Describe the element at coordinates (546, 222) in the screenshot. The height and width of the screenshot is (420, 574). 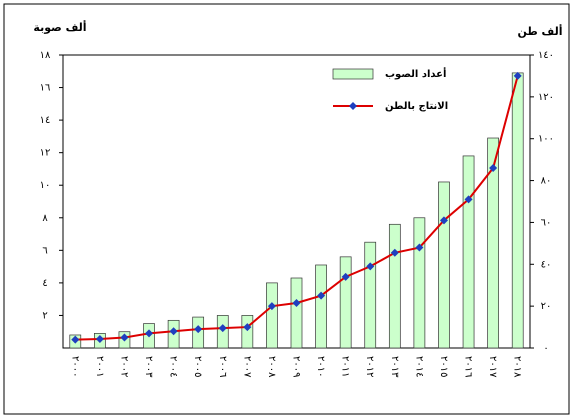
I see `y2-tick-label: ٦٠` at that location.